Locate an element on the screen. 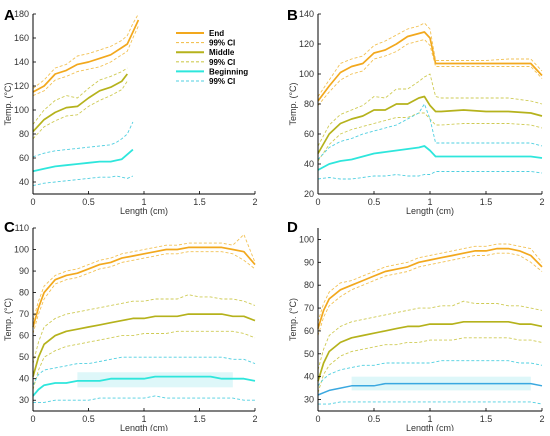 This screenshot has height=436, width=550. series-line-beginning-d is located at coordinates (430, 389).